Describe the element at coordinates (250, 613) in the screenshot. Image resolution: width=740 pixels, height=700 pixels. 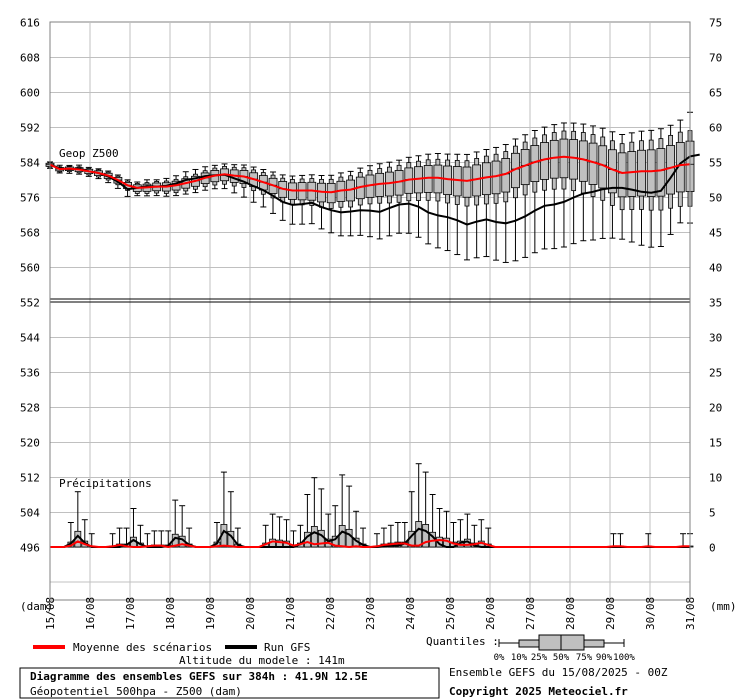
I see `x-tick-label: 20/08` at that location.